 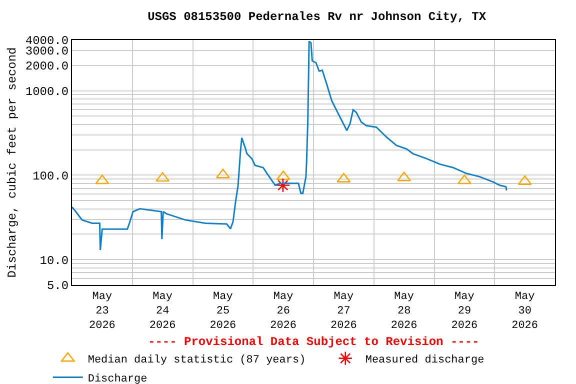 What do you see at coordinates (47, 92) in the screenshot?
I see `y-tick-label: 1000.0` at bounding box center [47, 92].